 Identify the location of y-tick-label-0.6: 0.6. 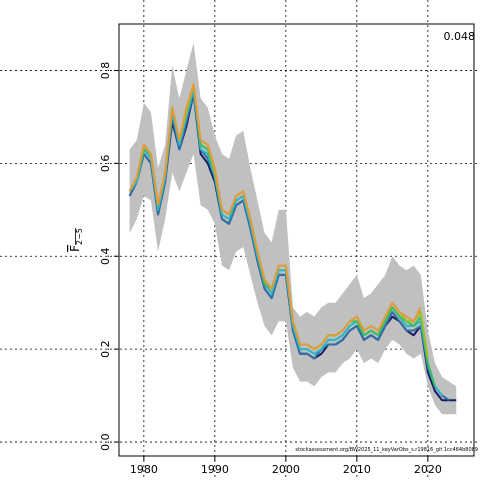
(105, 164).